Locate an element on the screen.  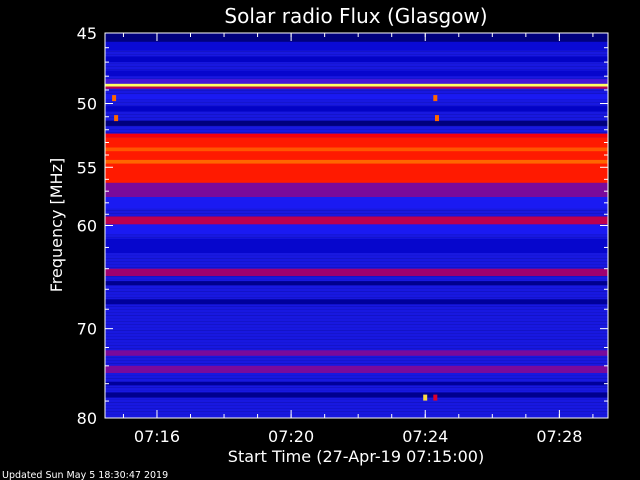
x-tick-label: 07:28 is located at coordinates (559, 436).